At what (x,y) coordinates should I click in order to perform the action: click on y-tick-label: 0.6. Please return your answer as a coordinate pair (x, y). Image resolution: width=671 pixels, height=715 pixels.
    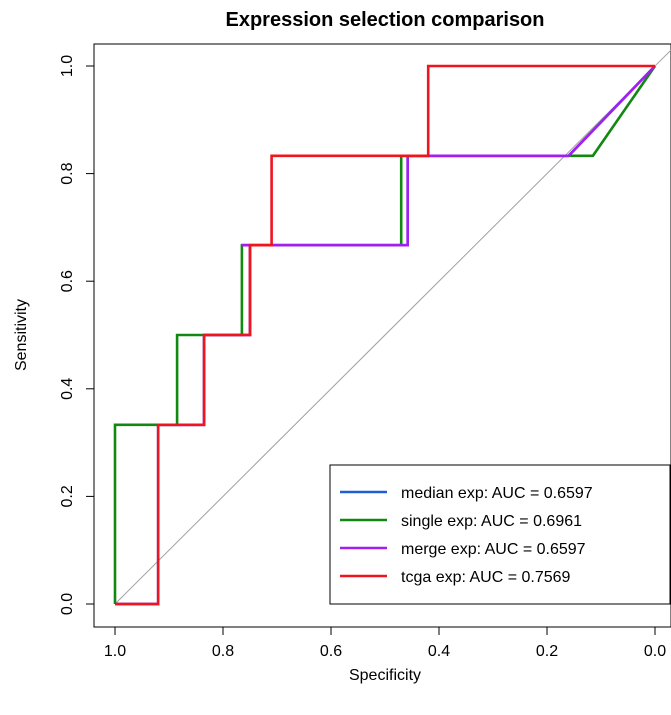
    Looking at the image, I should click on (67, 281).